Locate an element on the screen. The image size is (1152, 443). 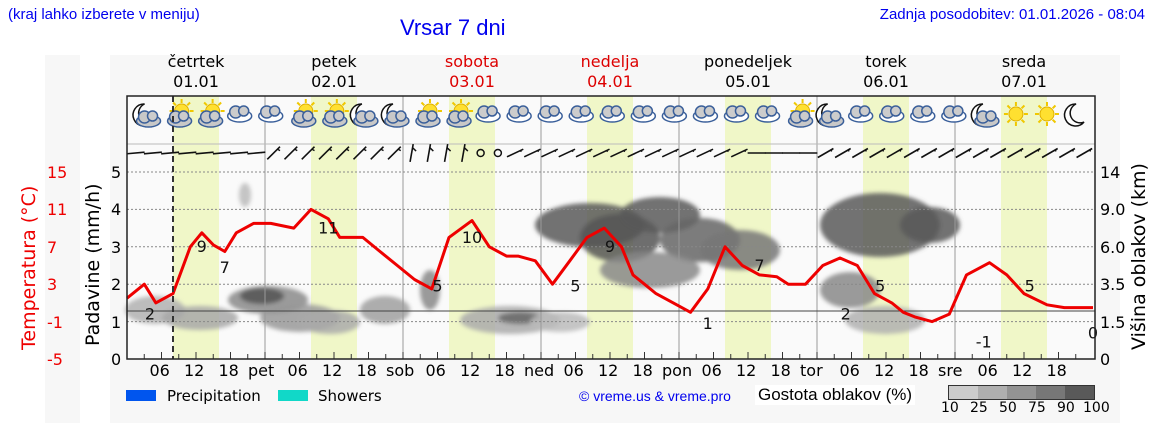
cloud-density-label: Gostota oblakov (%) is located at coordinates (835, 395).